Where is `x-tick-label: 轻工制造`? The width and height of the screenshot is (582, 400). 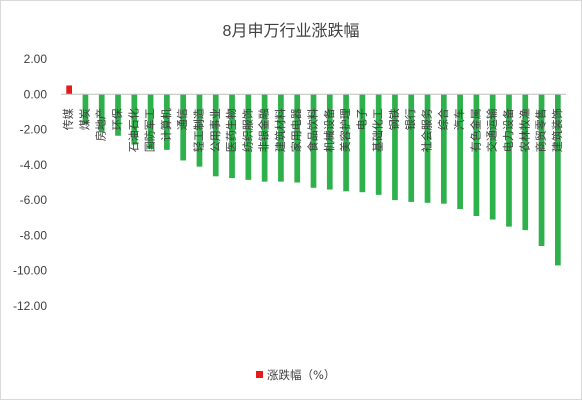 x-tick-label: 轻工制造 is located at coordinates (198, 130).